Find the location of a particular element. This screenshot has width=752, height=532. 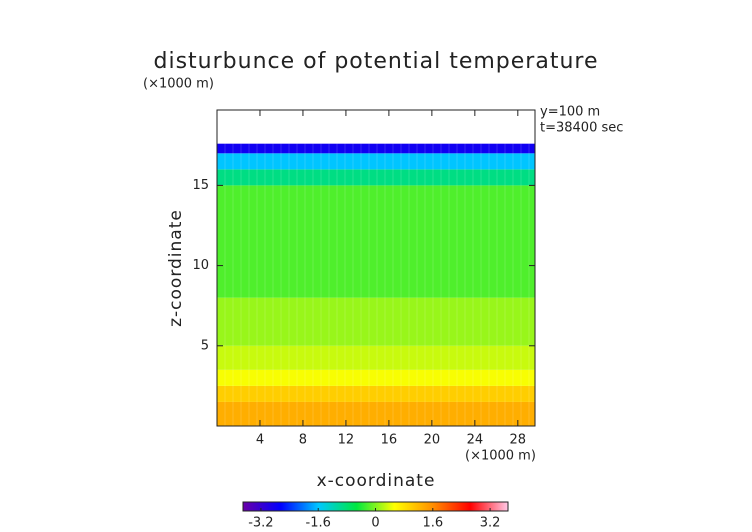

colorbar-tick-label: -1.6 is located at coordinates (318, 523).